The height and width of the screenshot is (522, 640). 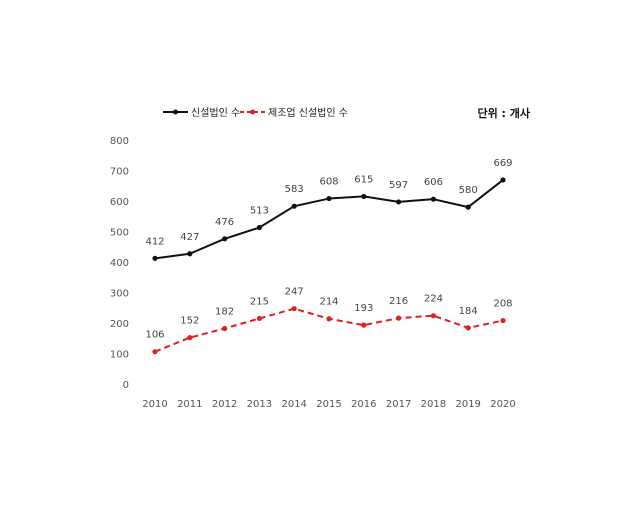 I want to click on y-axis: 0 100 200 300 400 500 600 700 800, so click(x=119, y=263).